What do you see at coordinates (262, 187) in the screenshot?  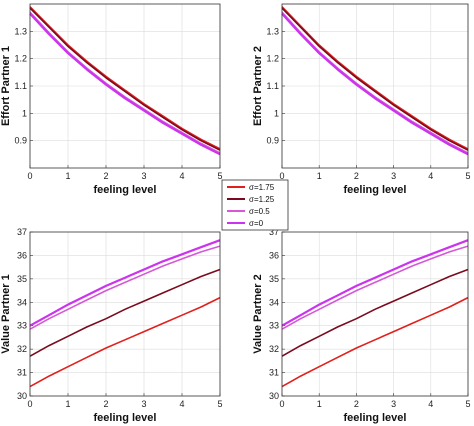 I see `legend-label-1: σ=1.75` at bounding box center [262, 187].